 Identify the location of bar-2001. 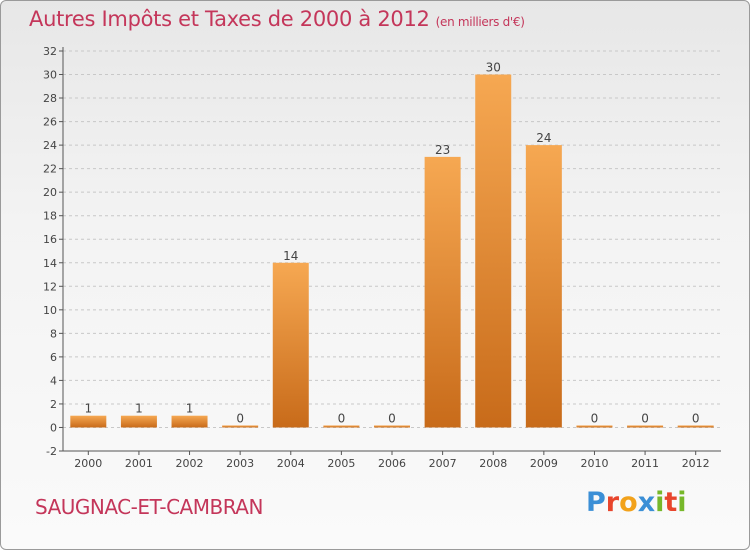
(138, 421).